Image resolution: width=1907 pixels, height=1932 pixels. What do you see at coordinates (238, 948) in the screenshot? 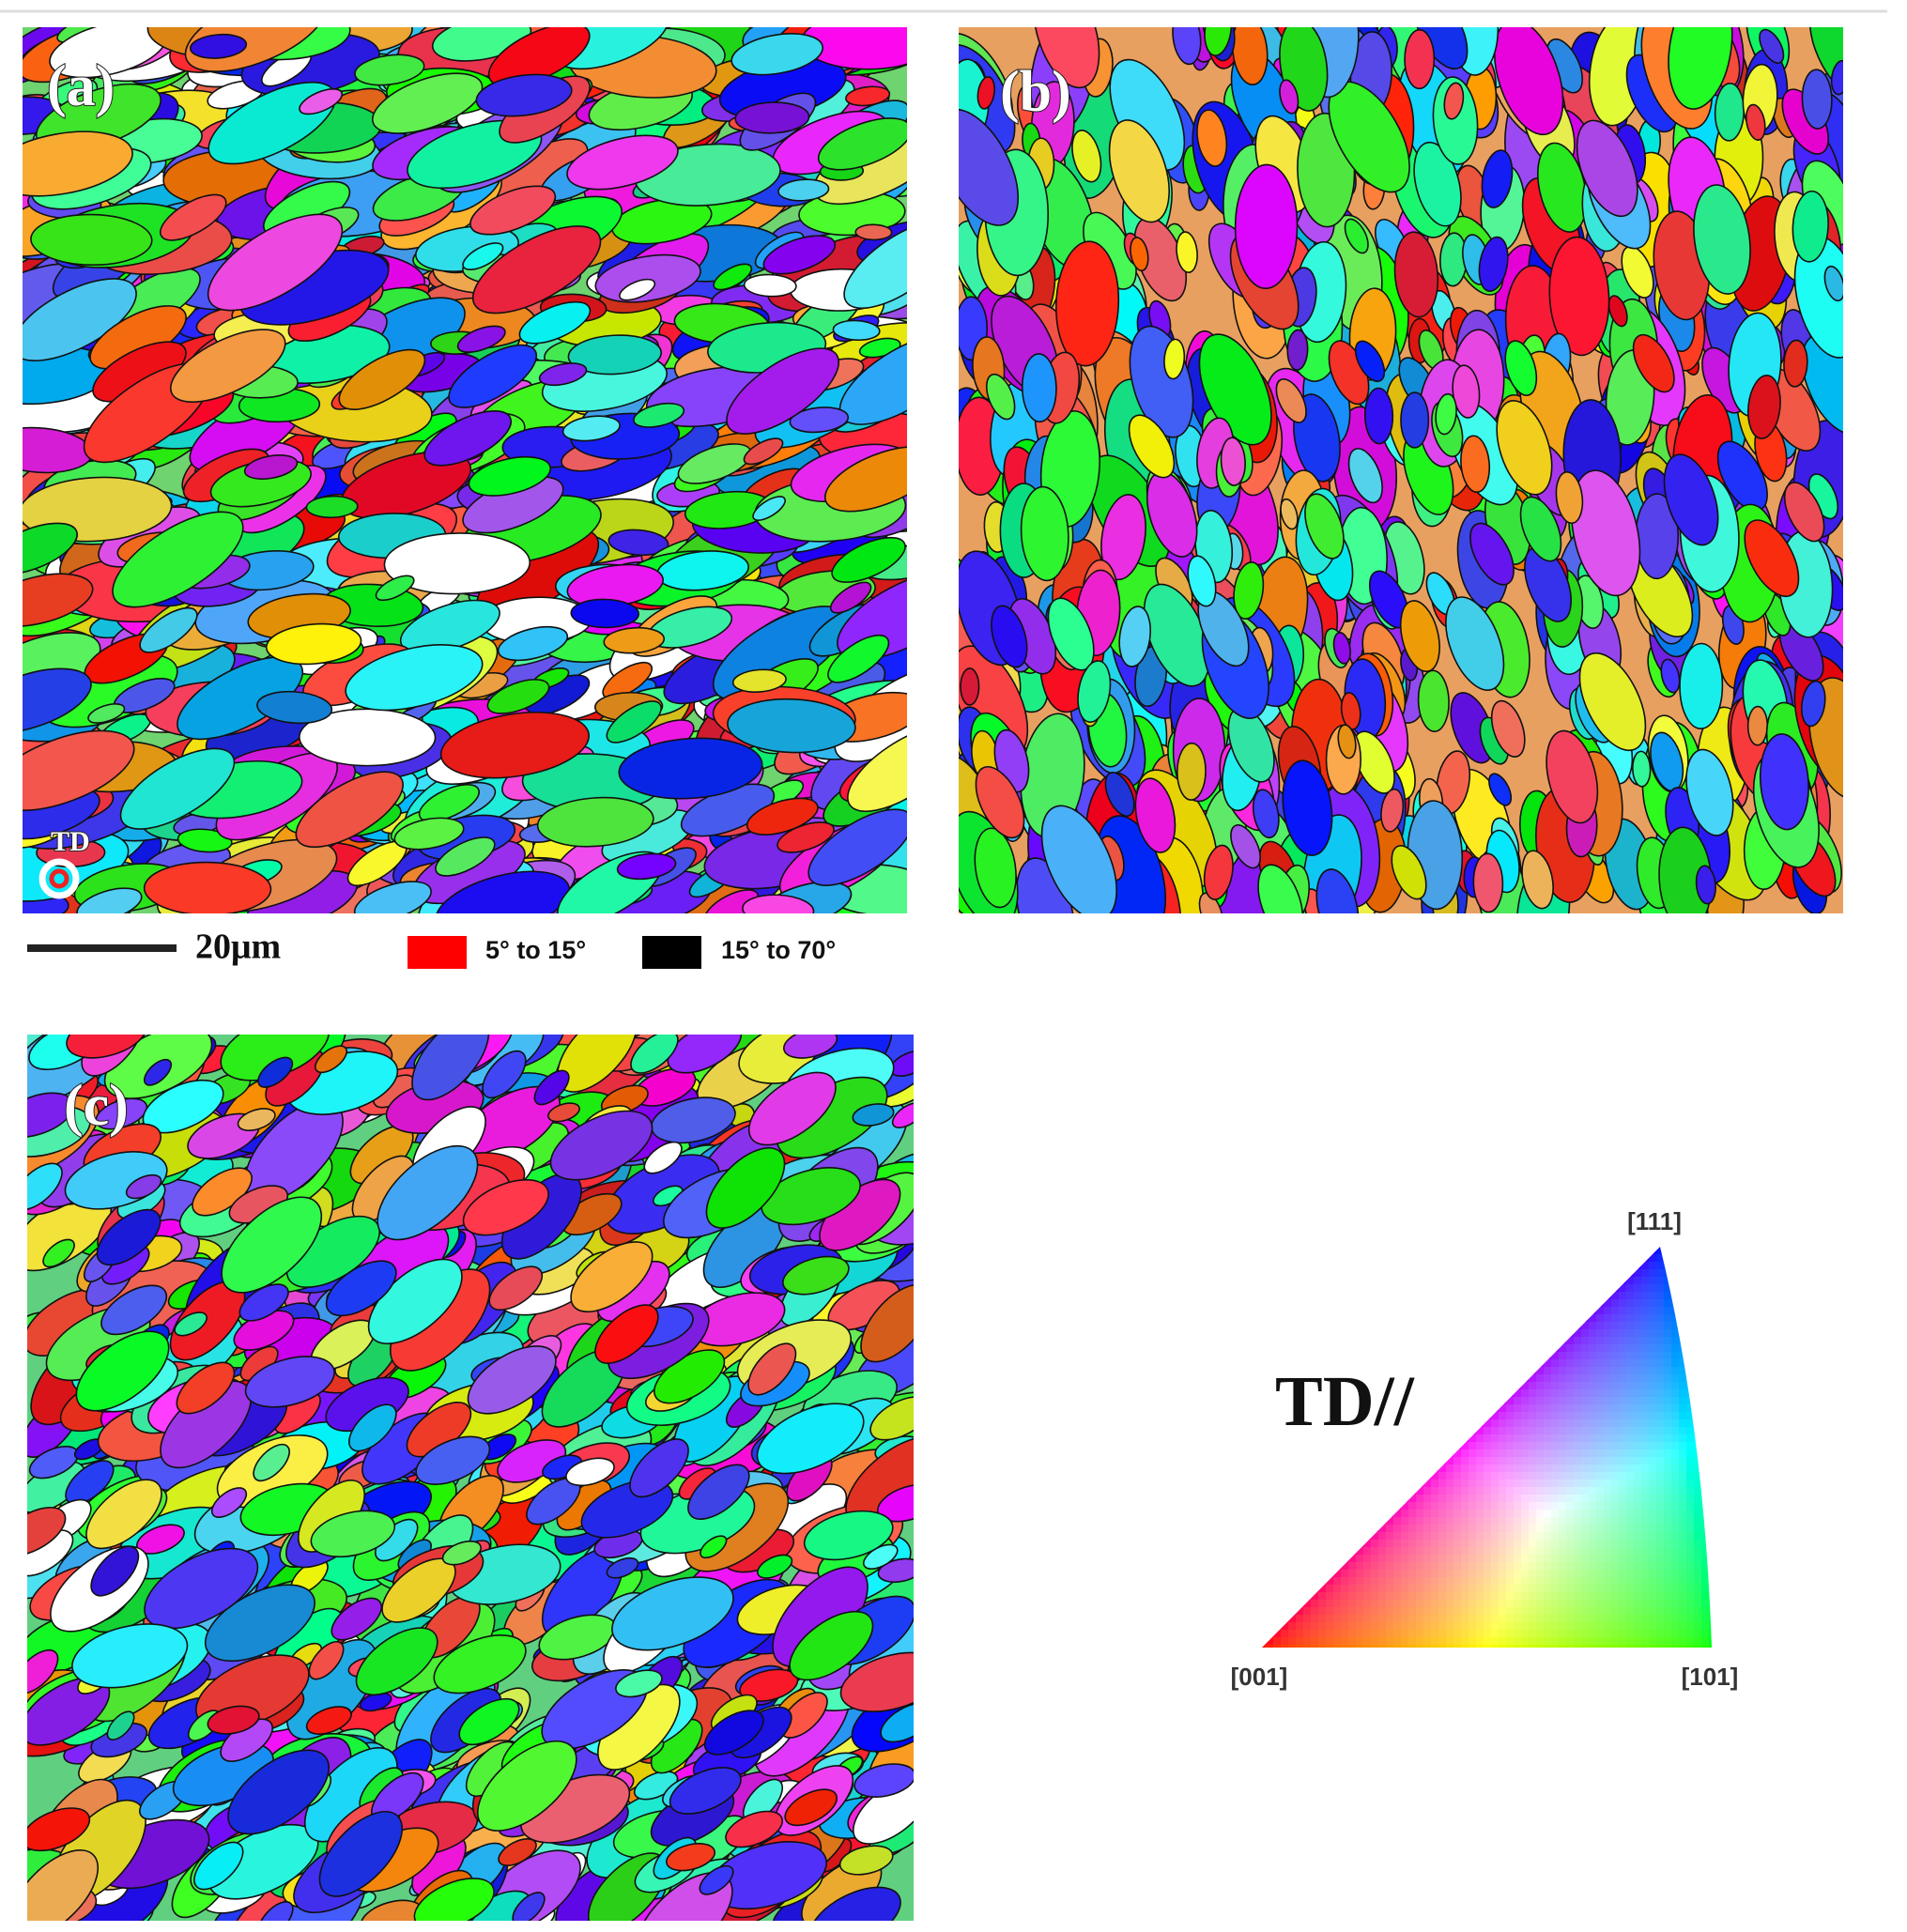
I see `scale-bar-label: 20μm` at bounding box center [238, 948].